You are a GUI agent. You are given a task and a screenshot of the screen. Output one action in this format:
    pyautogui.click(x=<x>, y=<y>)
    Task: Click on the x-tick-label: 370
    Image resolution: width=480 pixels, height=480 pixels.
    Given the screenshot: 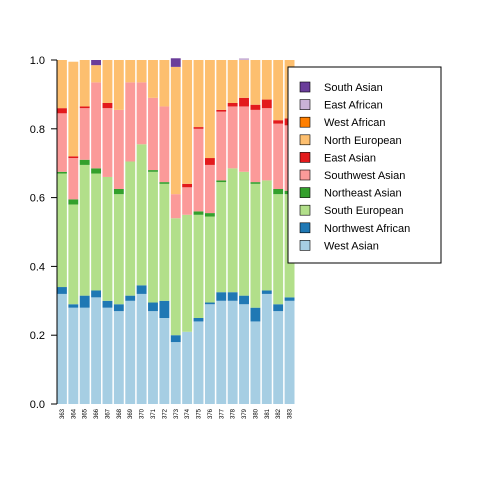 What is the action you would take?
    pyautogui.click(x=143, y=413)
    